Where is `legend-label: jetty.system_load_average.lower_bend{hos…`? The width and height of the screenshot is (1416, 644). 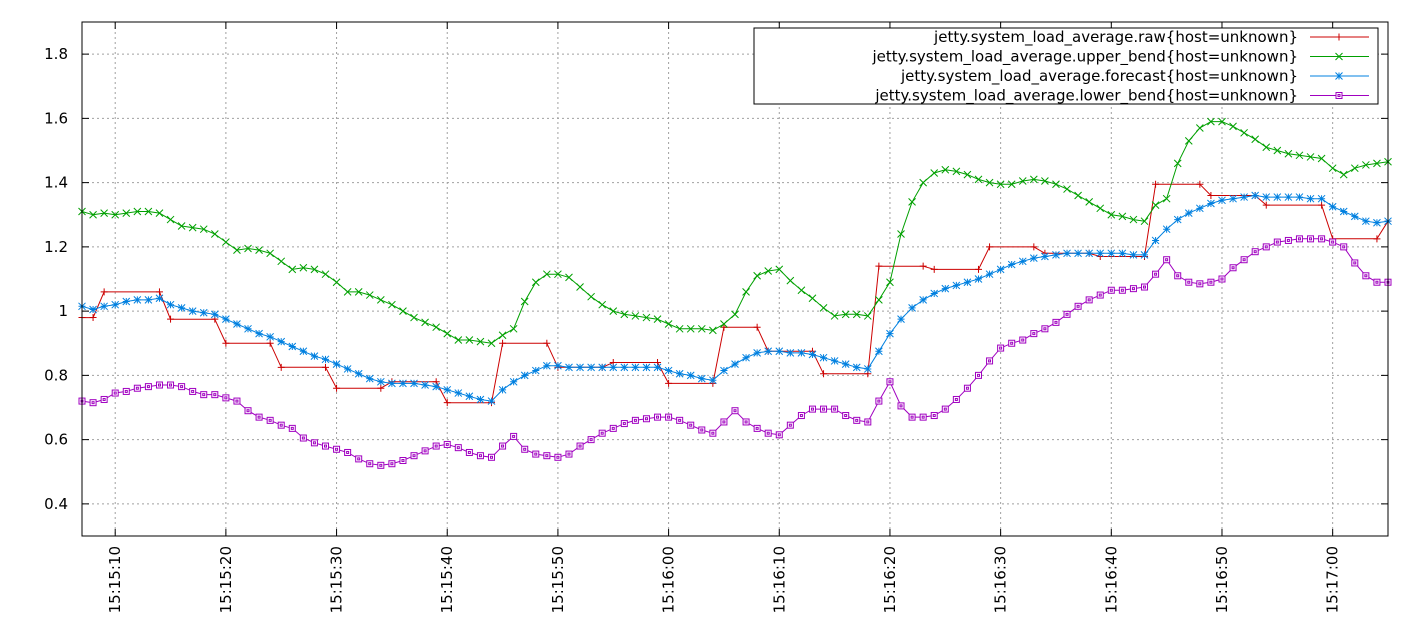
legend-label: jetty.system_load_average.lower_bend{hos… is located at coordinates (1086, 96).